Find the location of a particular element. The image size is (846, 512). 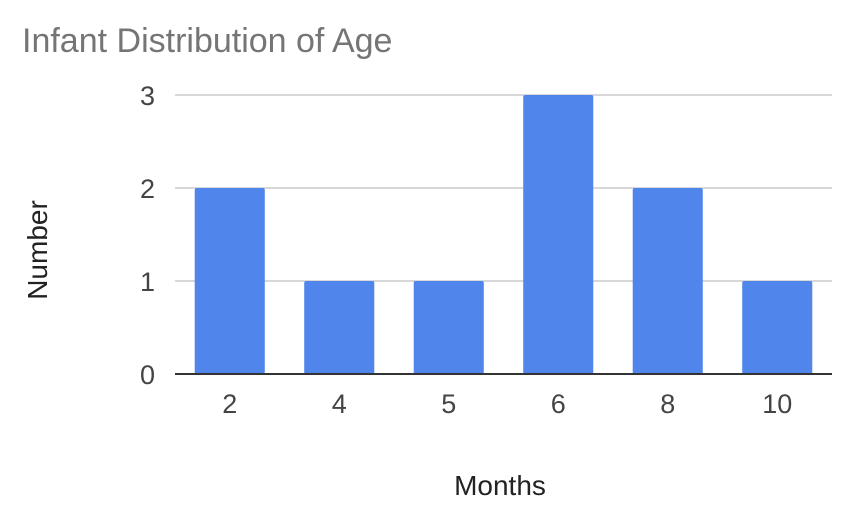

x-tick-label: 8 is located at coordinates (667, 404).